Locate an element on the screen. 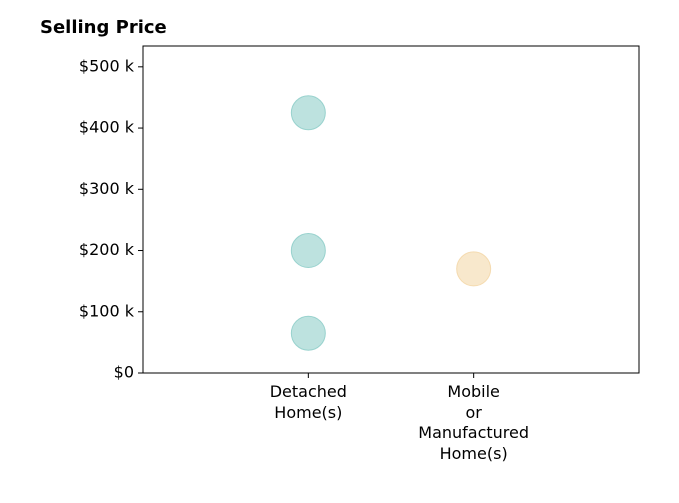 Image resolution: width=679 pixels, height=503 pixels. y-tick-label: $400 k is located at coordinates (107, 127).